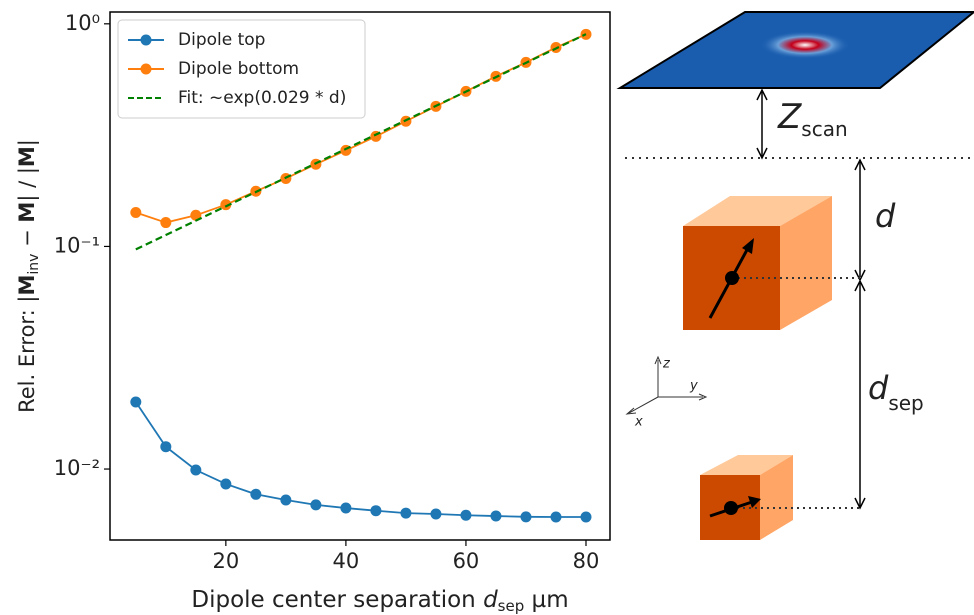 This screenshot has width=974, height=615. What do you see at coordinates (666, 364) in the screenshot?
I see `axis-label: z` at bounding box center [666, 364].